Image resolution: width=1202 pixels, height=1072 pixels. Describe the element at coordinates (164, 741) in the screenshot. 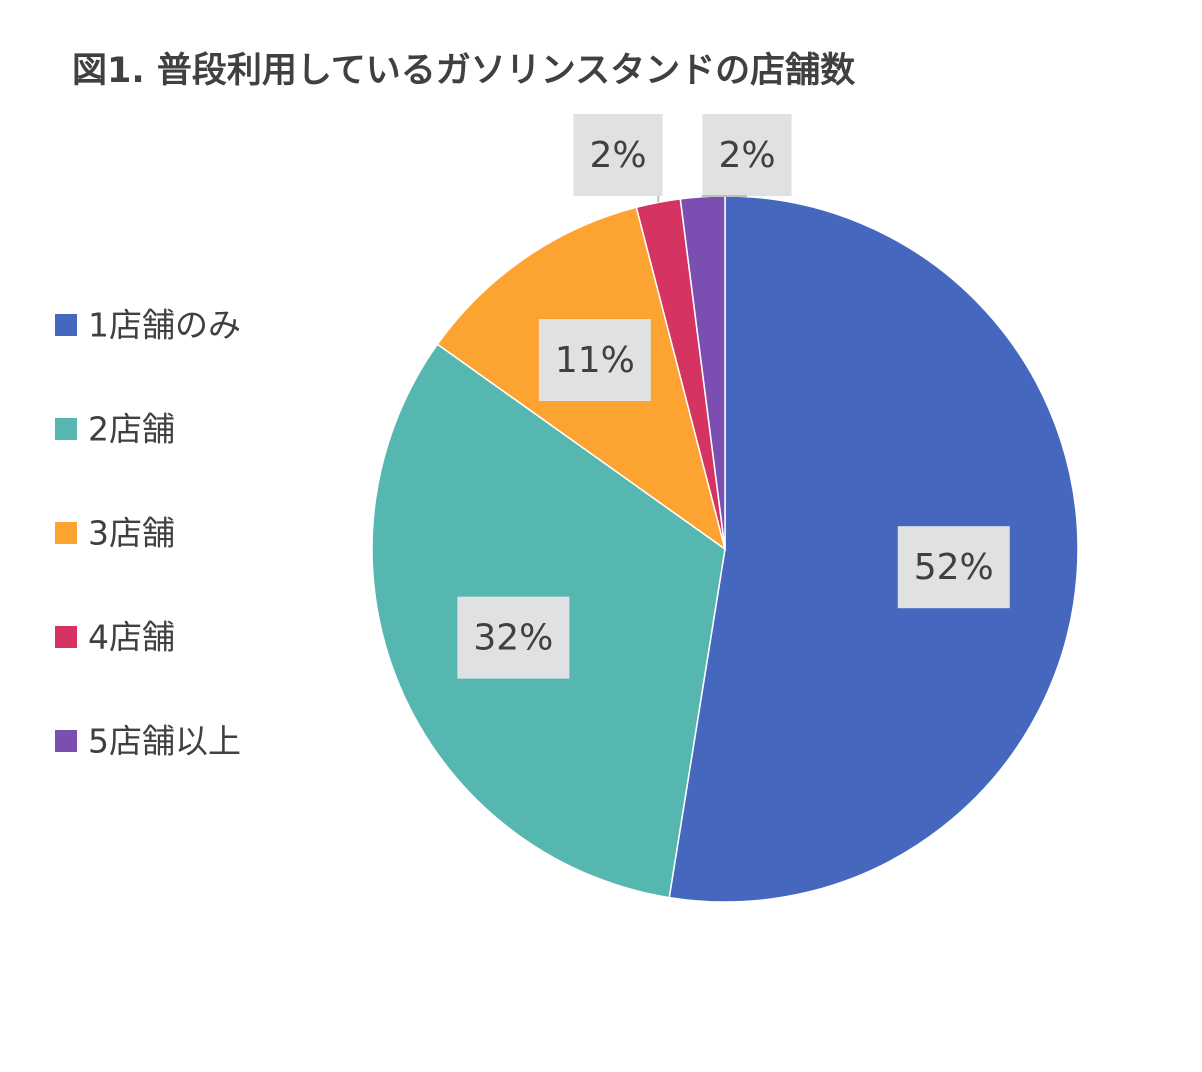

I see `legend-label: 5店舗以上` at that location.